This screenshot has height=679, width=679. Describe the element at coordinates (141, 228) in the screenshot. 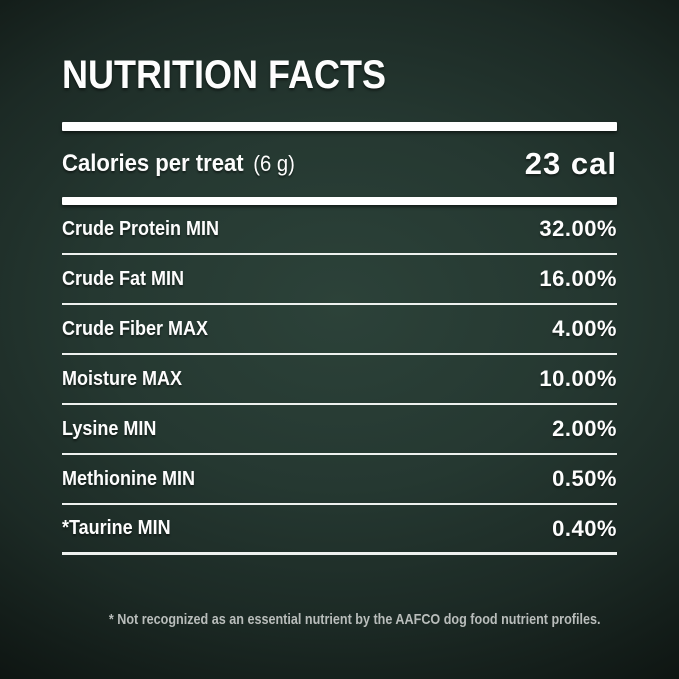

I see `nutrient-label: Crude Protein MIN` at that location.